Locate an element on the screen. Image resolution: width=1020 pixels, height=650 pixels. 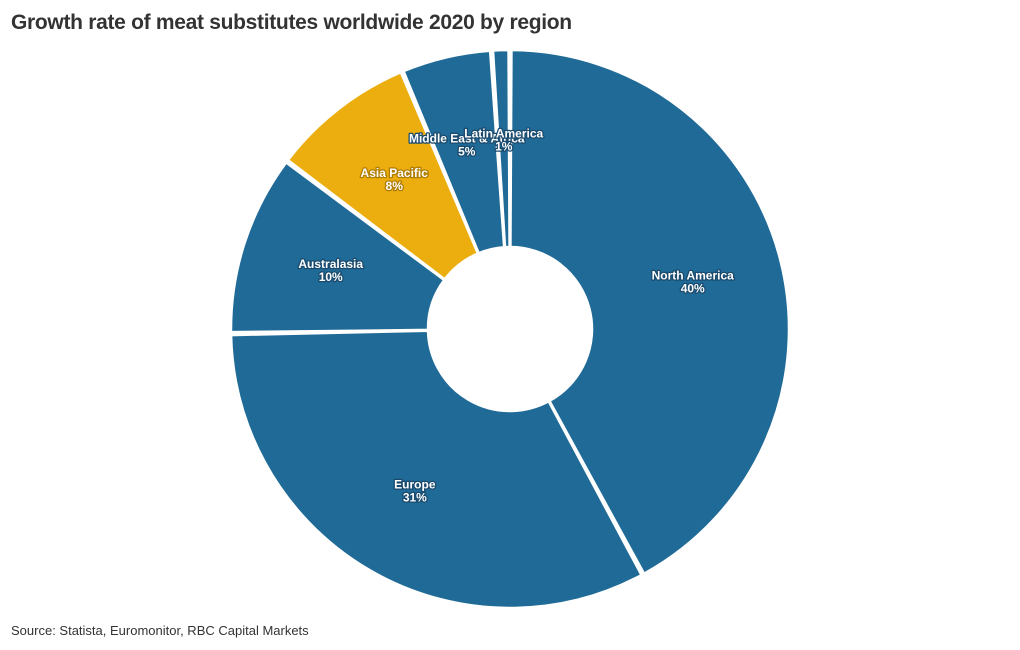
slice-middle-east-and-africa is located at coordinates (454, 152).